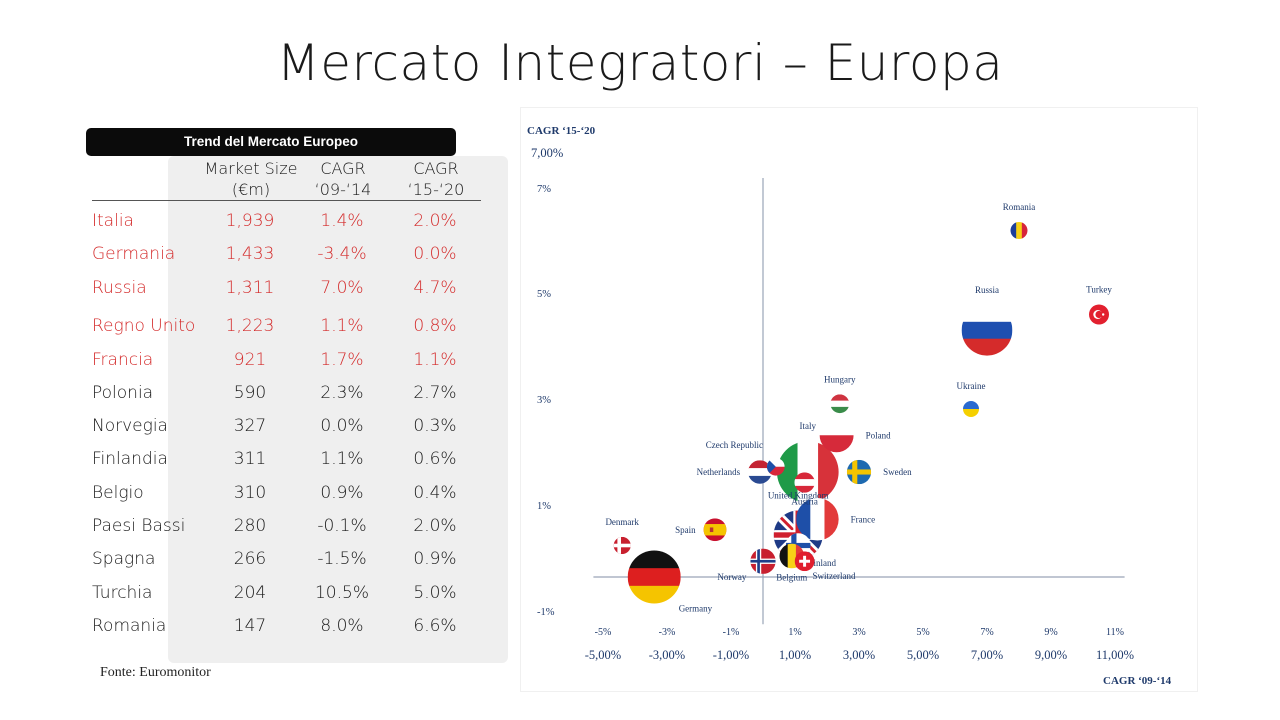  What do you see at coordinates (250, 221) in the screenshot?
I see `market-size: 1,939` at bounding box center [250, 221].